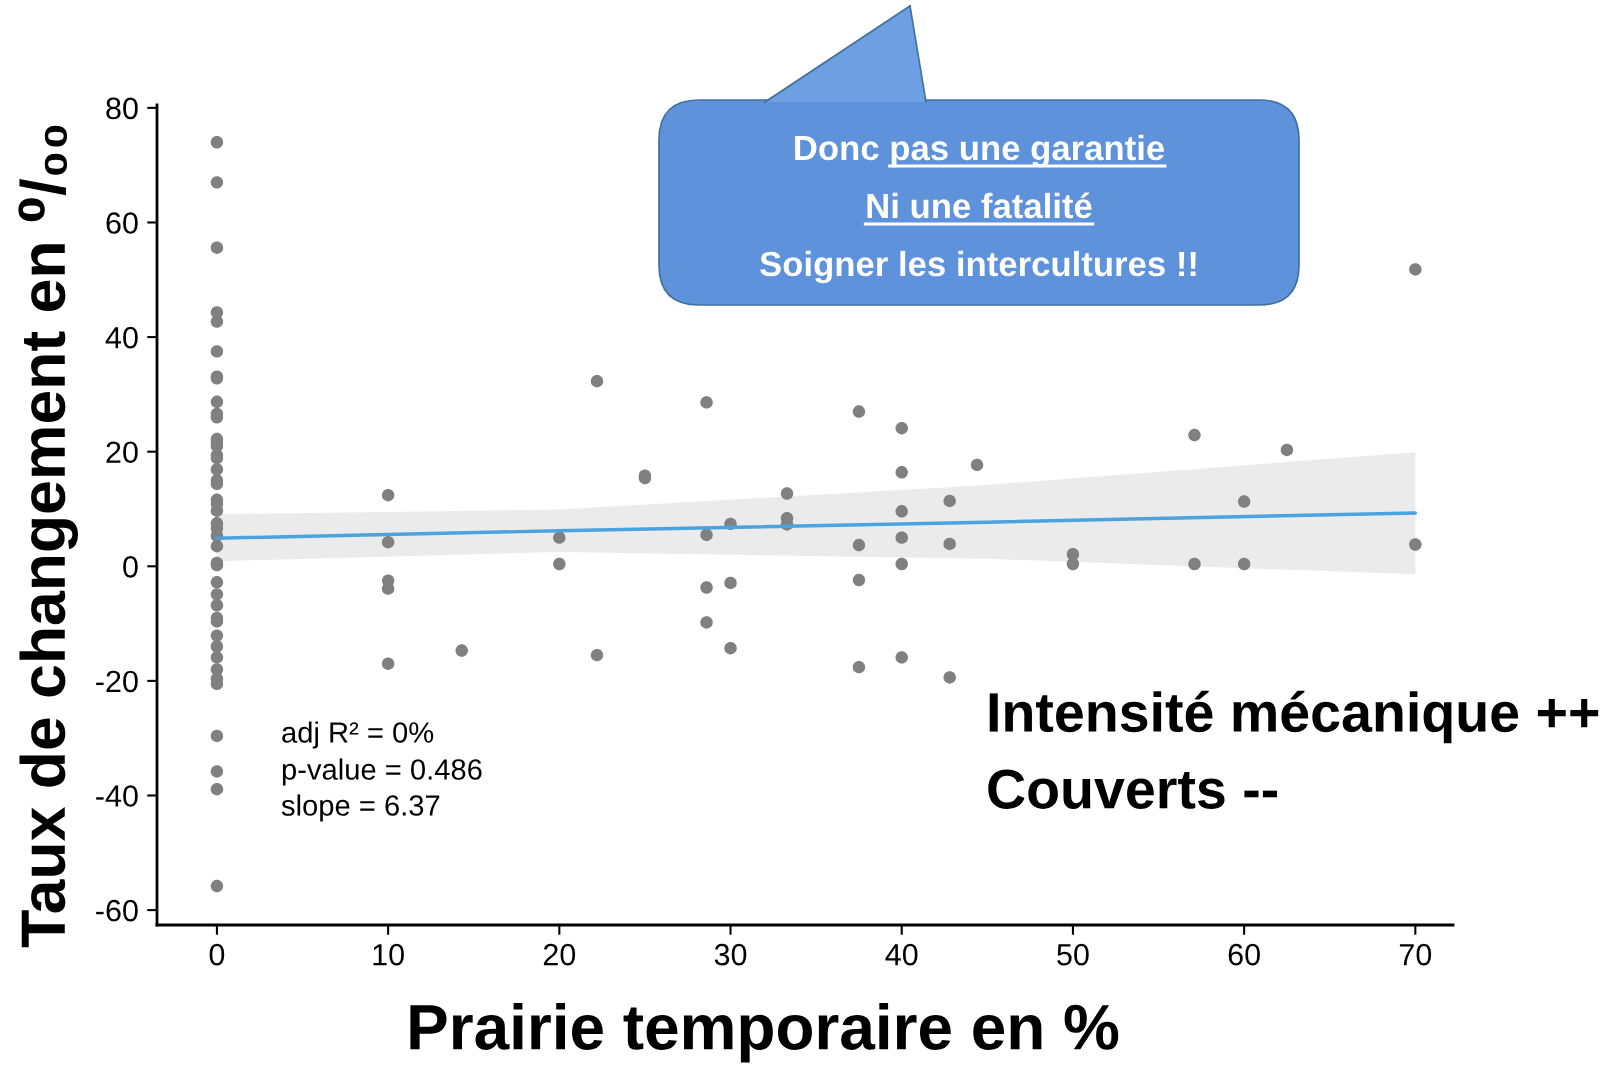 The height and width of the screenshot is (1074, 1622). What do you see at coordinates (730, 954) in the screenshot?
I see `x-tick-label: 30` at bounding box center [730, 954].